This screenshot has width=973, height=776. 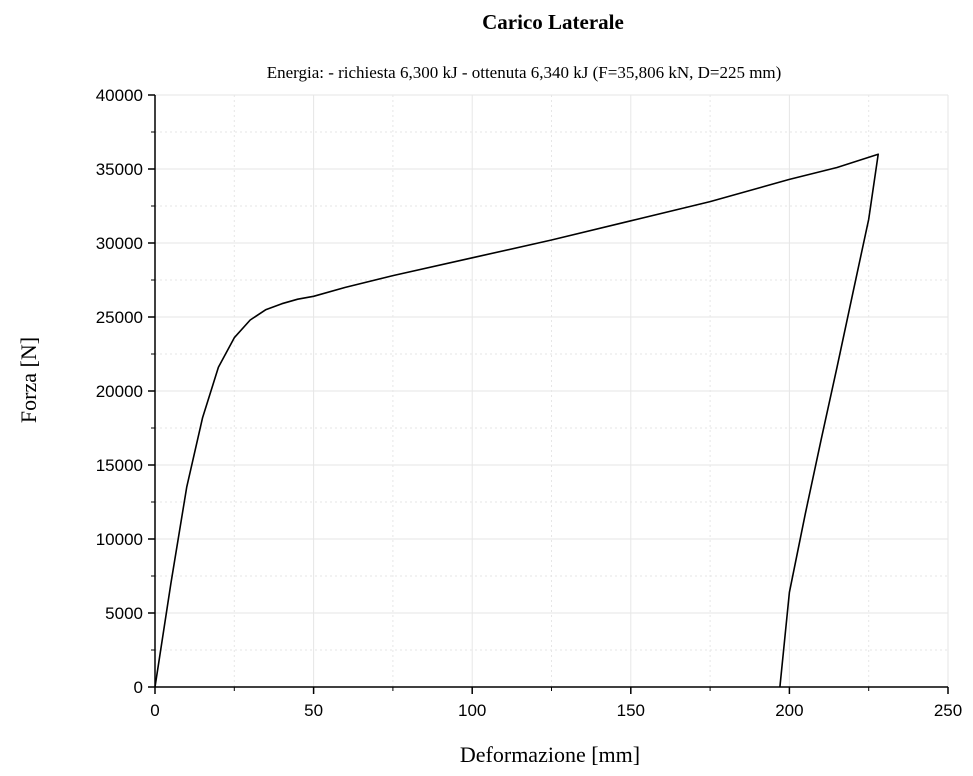 What do you see at coordinates (119, 243) in the screenshot?
I see `y-tick-label: 30000` at bounding box center [119, 243].